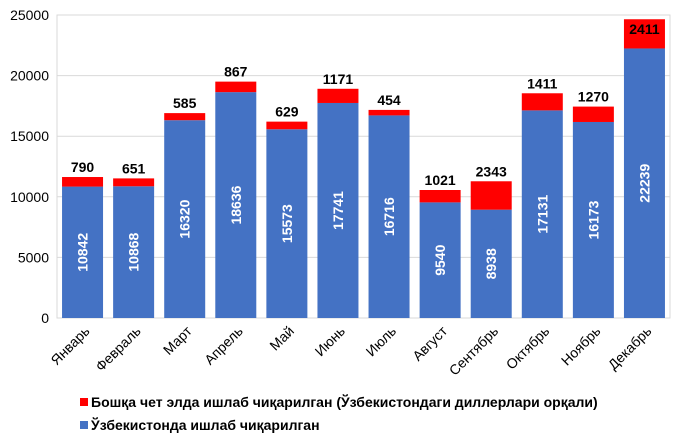 This screenshot has width=680, height=446. Describe the element at coordinates (84, 402) in the screenshot. I see `legend-swatch-red` at that location.